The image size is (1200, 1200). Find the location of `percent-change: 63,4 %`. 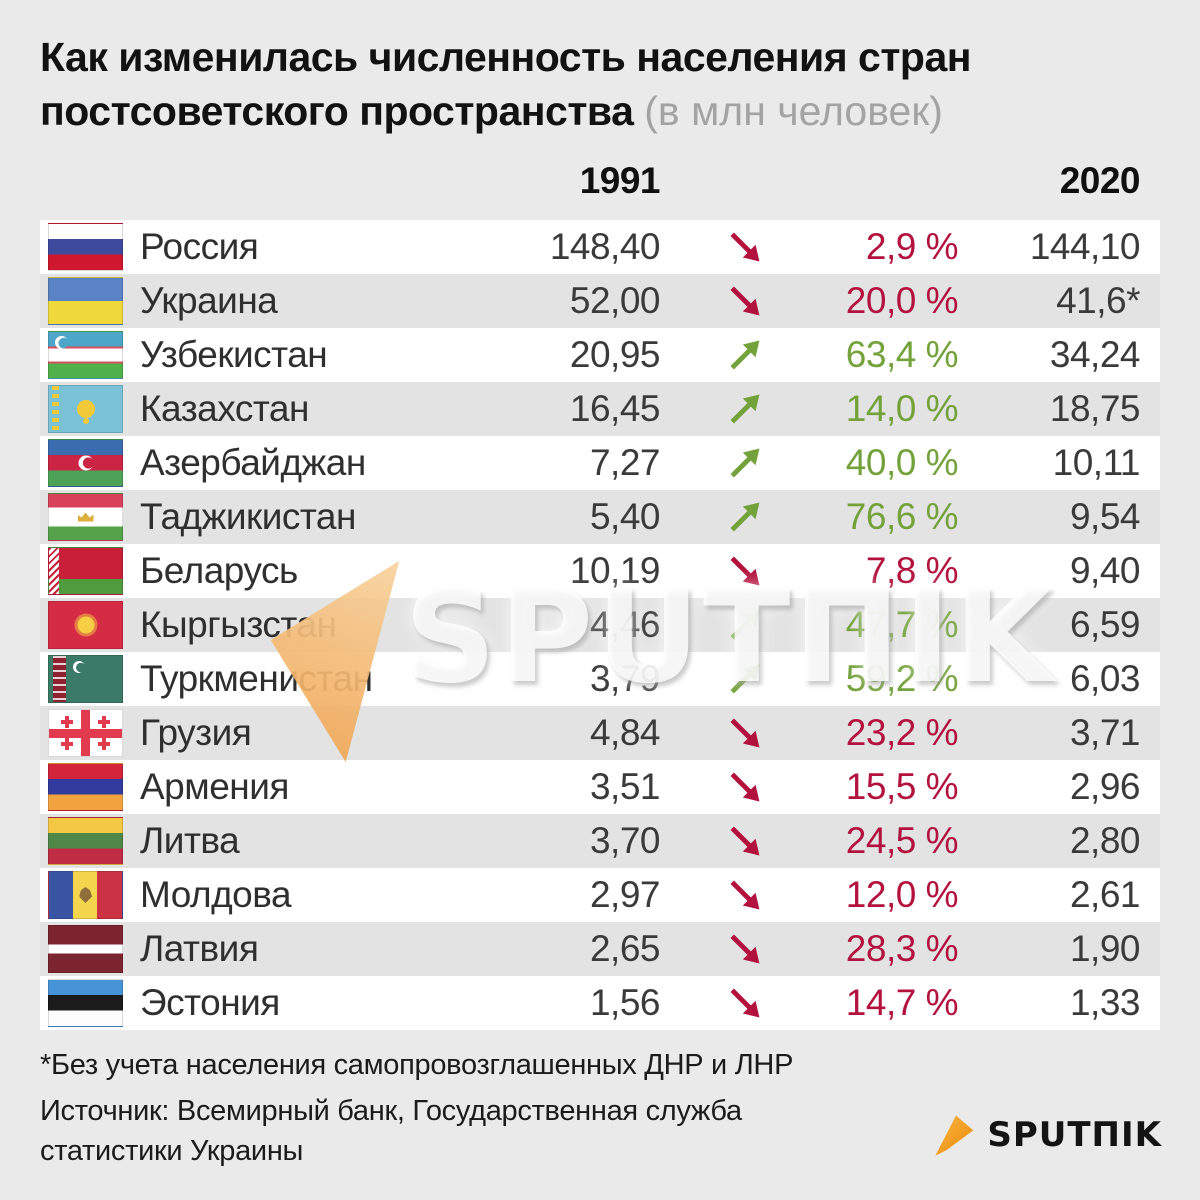

percent-change: 63,4 % is located at coordinates (902, 354).